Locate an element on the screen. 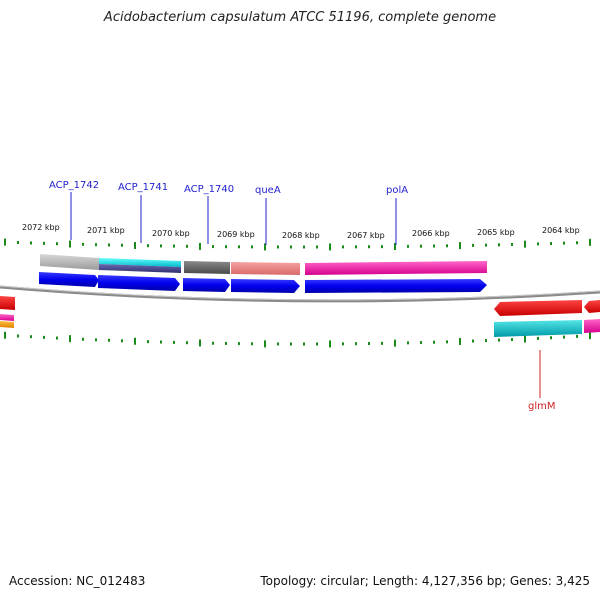 The height and width of the screenshot is (600, 600). feature-gray is located at coordinates (69, 262).